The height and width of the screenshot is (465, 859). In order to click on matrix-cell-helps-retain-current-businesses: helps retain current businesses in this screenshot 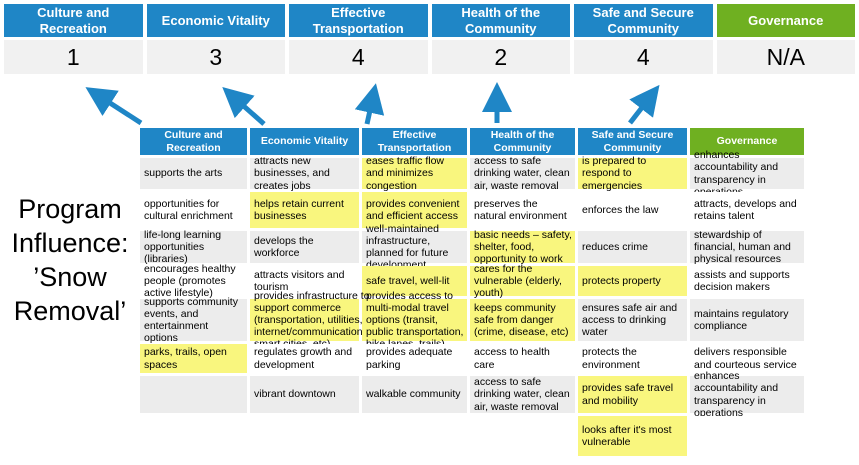, I will do `click(304, 210)`.